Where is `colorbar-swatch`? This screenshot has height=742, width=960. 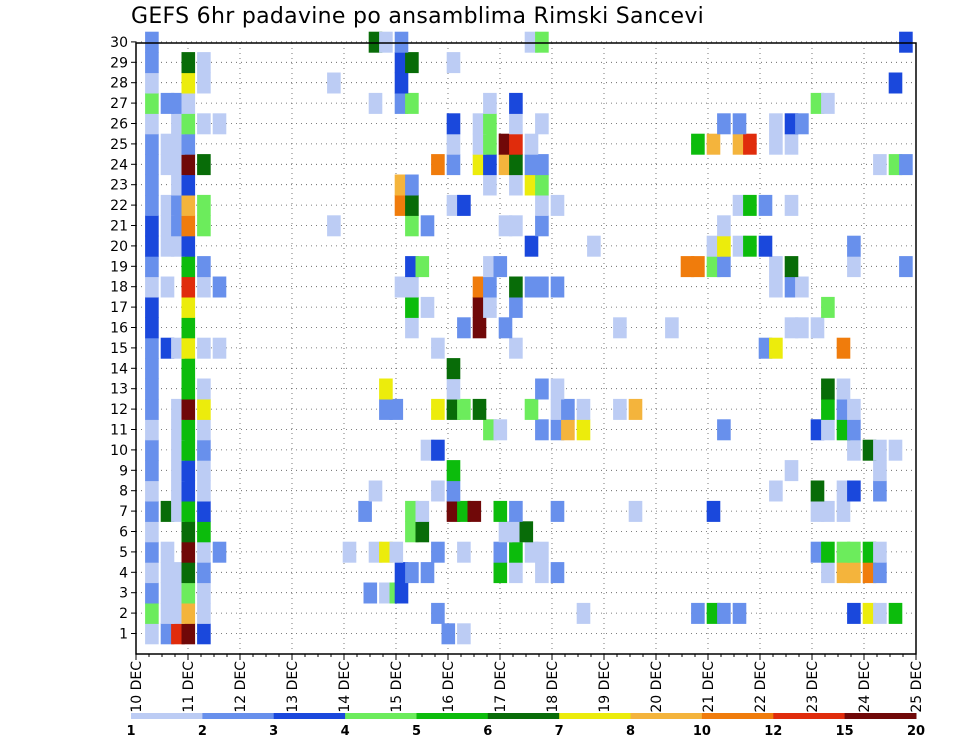
colorbar-swatch is located at coordinates (595, 716).